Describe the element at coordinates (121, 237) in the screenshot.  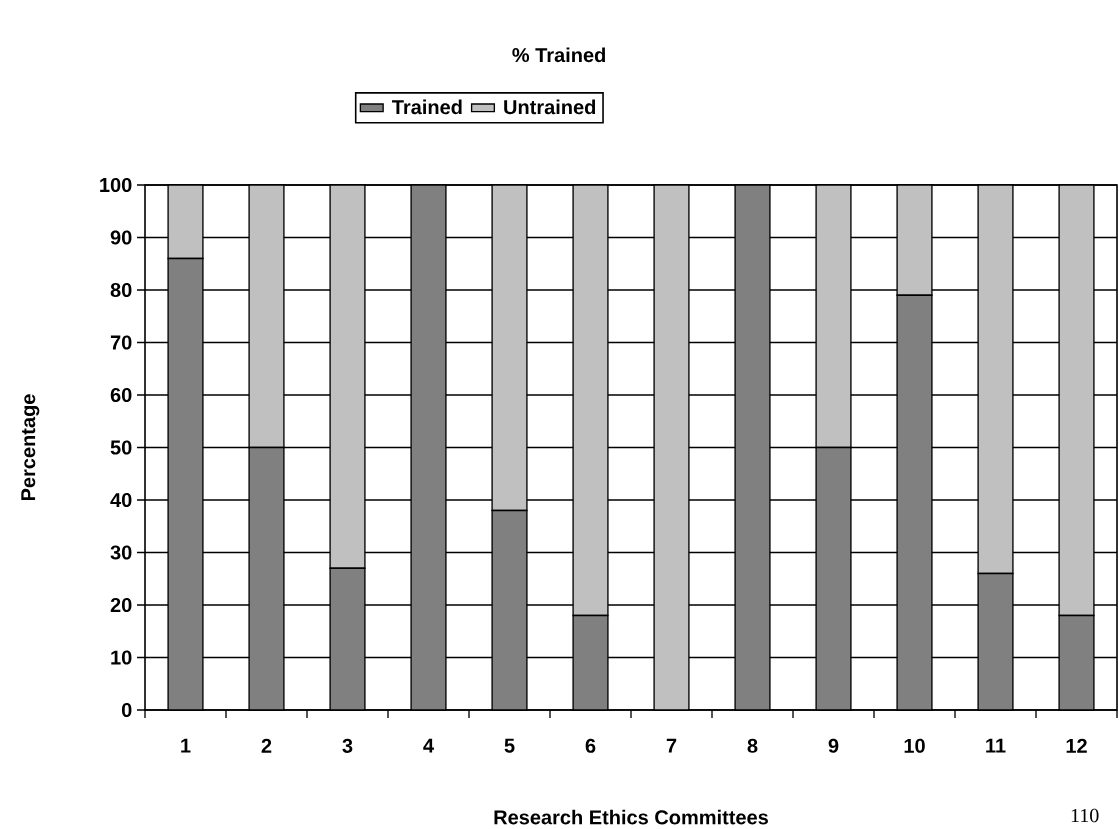
I see `y-tick-label: 90` at that location.